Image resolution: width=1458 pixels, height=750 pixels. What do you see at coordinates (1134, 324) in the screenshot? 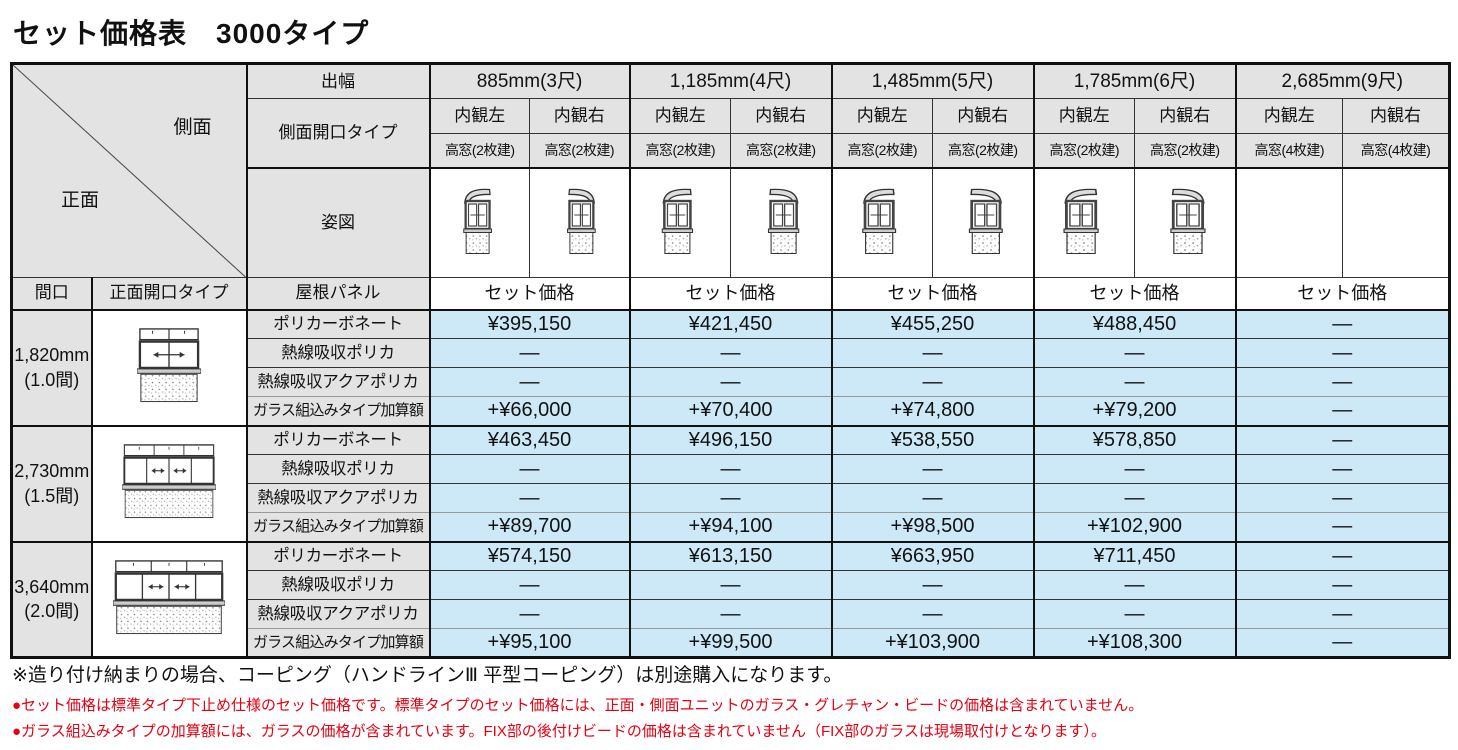
I see `price-cell: ¥488,450` at bounding box center [1134, 324].